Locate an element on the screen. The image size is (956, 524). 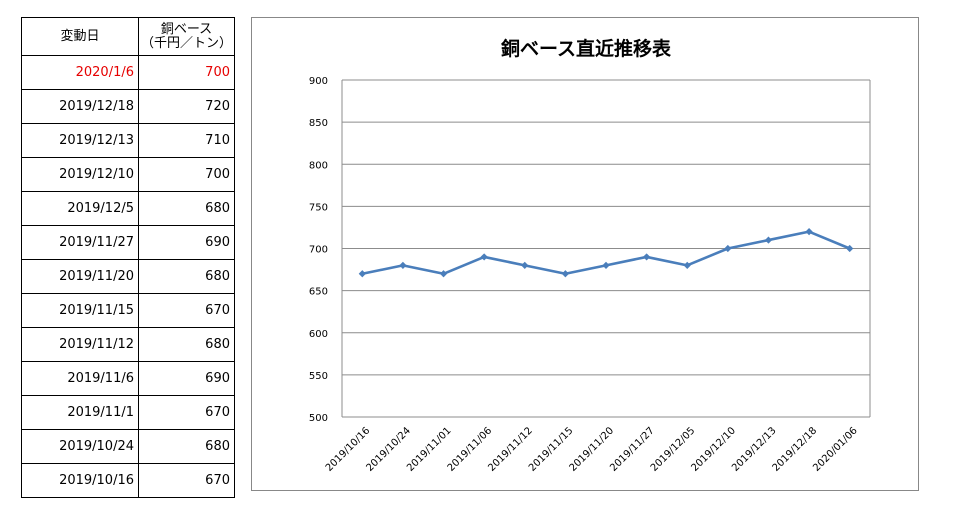
row-date: 2019/11/6 is located at coordinates (80, 378).